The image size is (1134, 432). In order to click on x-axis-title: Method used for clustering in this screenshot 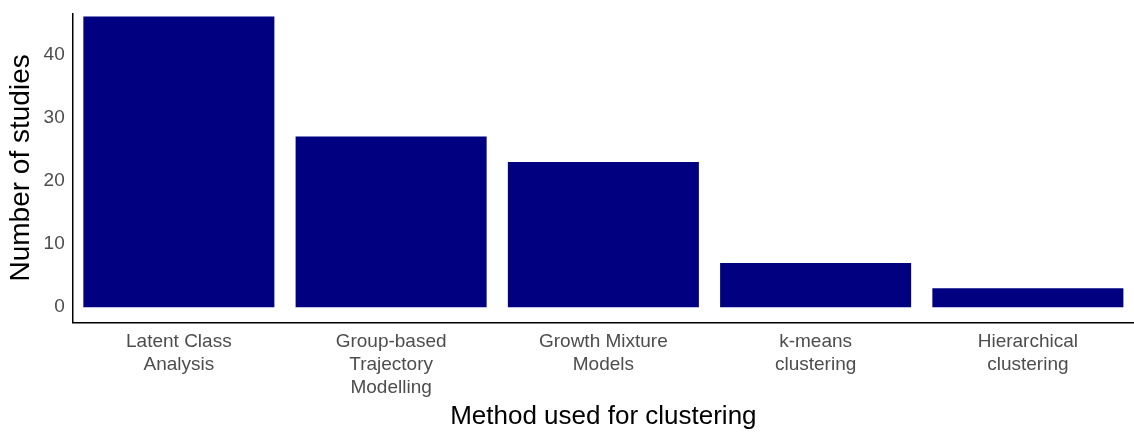, I will do `click(603, 414)`.